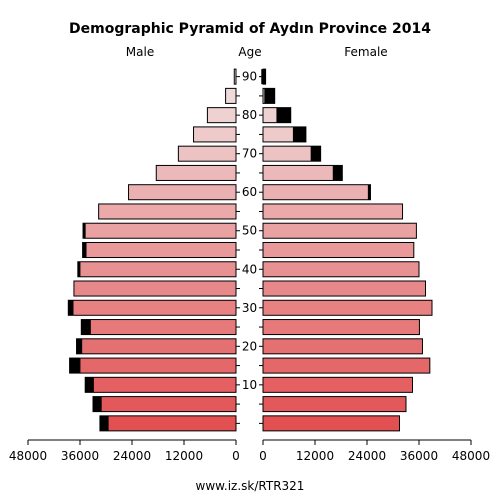  What do you see at coordinates (249, 385) in the screenshot?
I see `age-tick-label: 10` at bounding box center [249, 385].